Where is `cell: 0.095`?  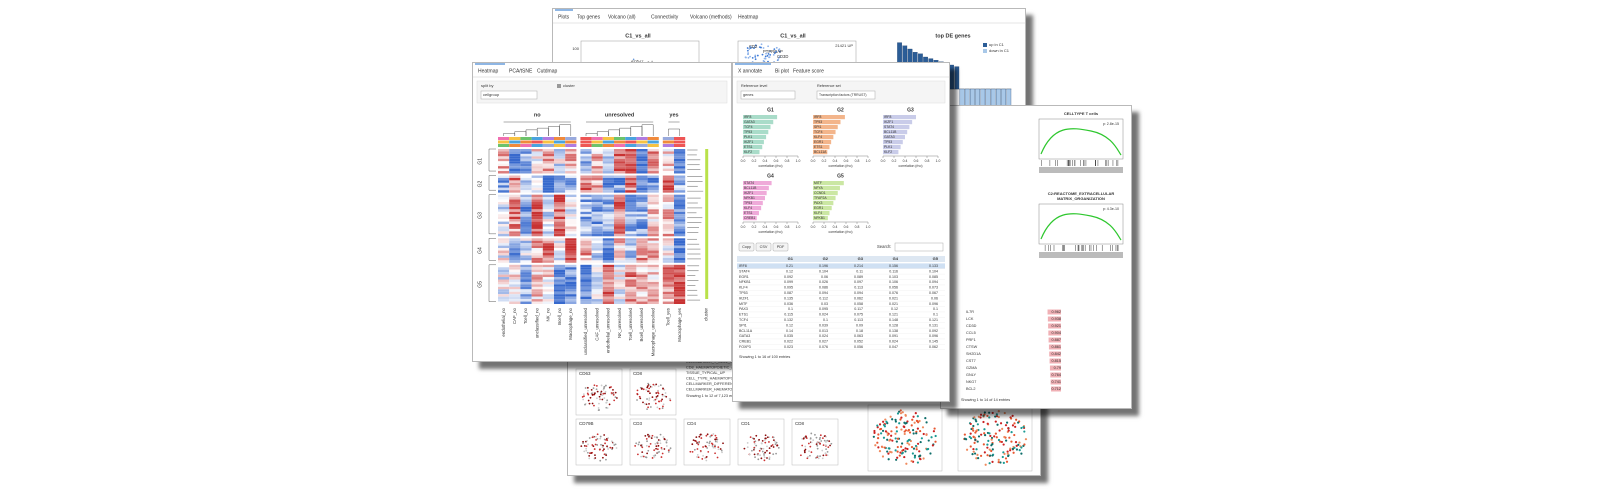
cell: 0.095 is located at coordinates (823, 309).